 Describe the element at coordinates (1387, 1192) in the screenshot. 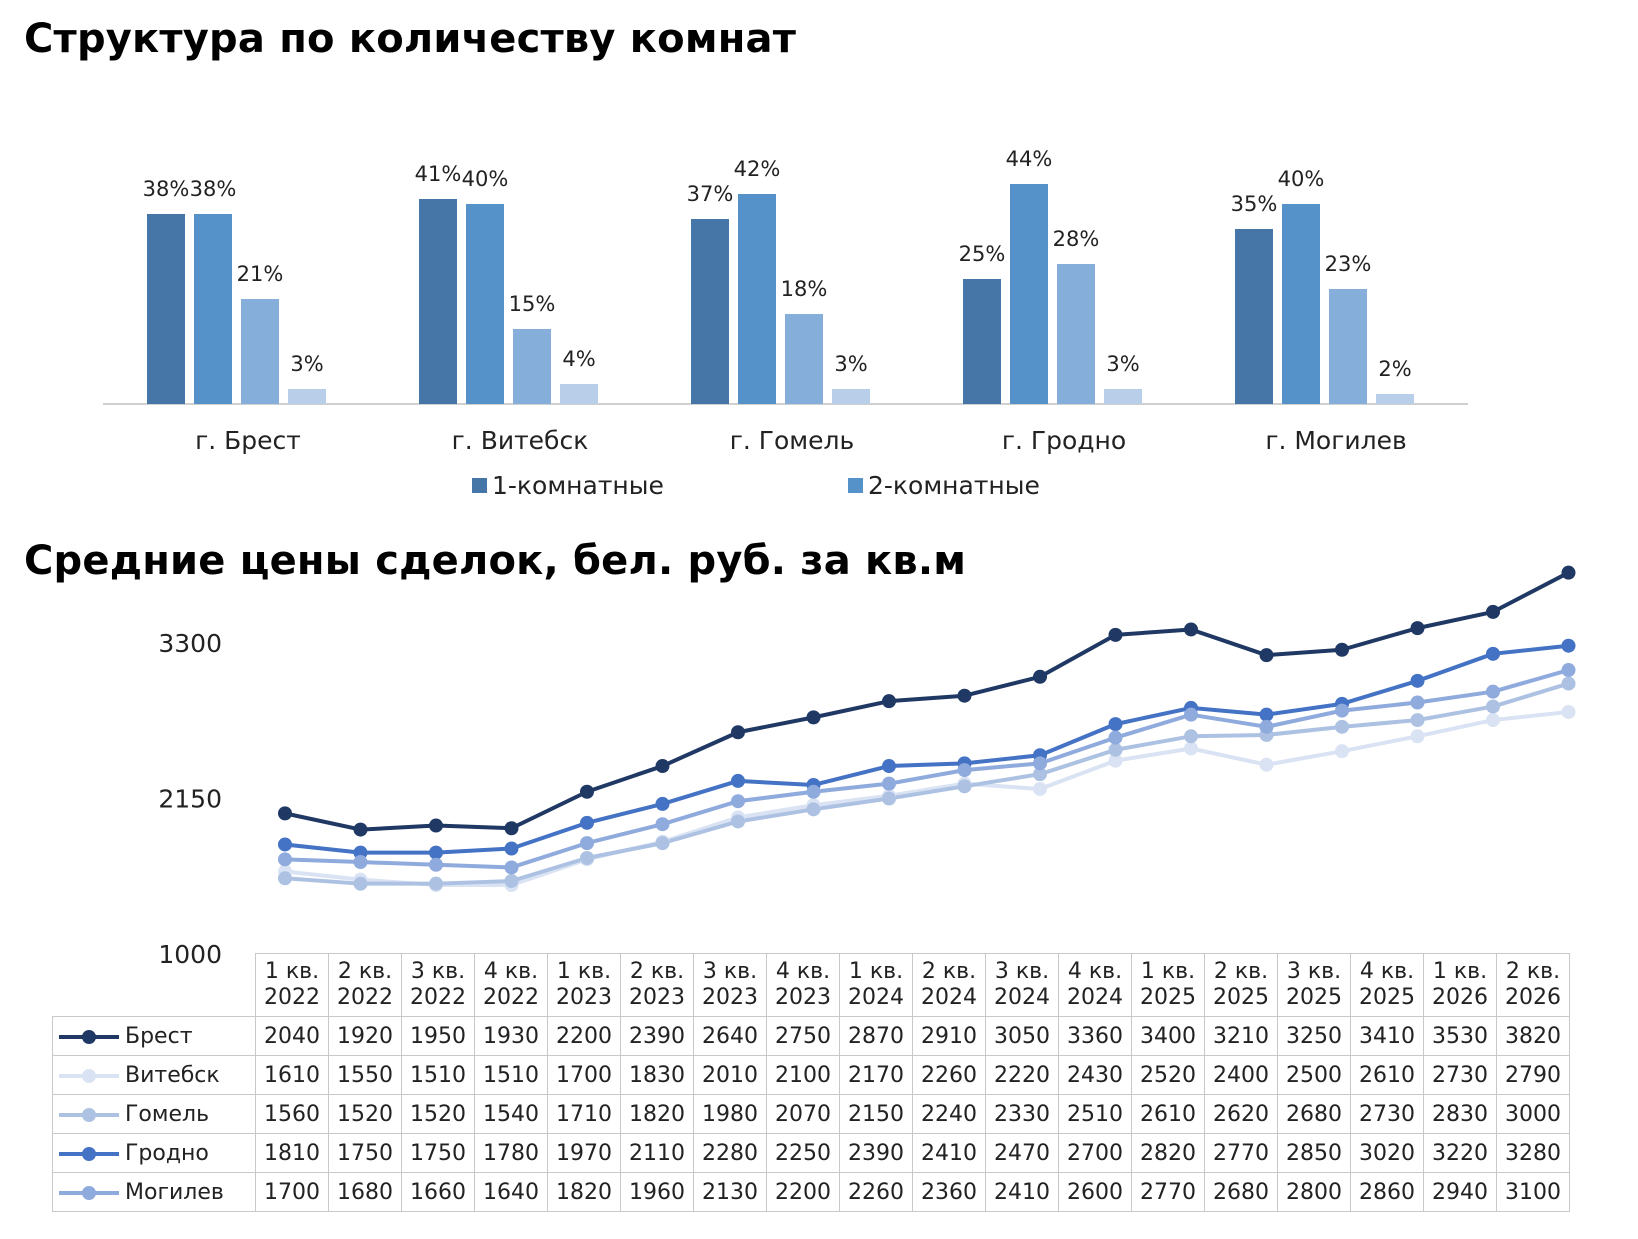

I see `table-cell: 2860` at that location.